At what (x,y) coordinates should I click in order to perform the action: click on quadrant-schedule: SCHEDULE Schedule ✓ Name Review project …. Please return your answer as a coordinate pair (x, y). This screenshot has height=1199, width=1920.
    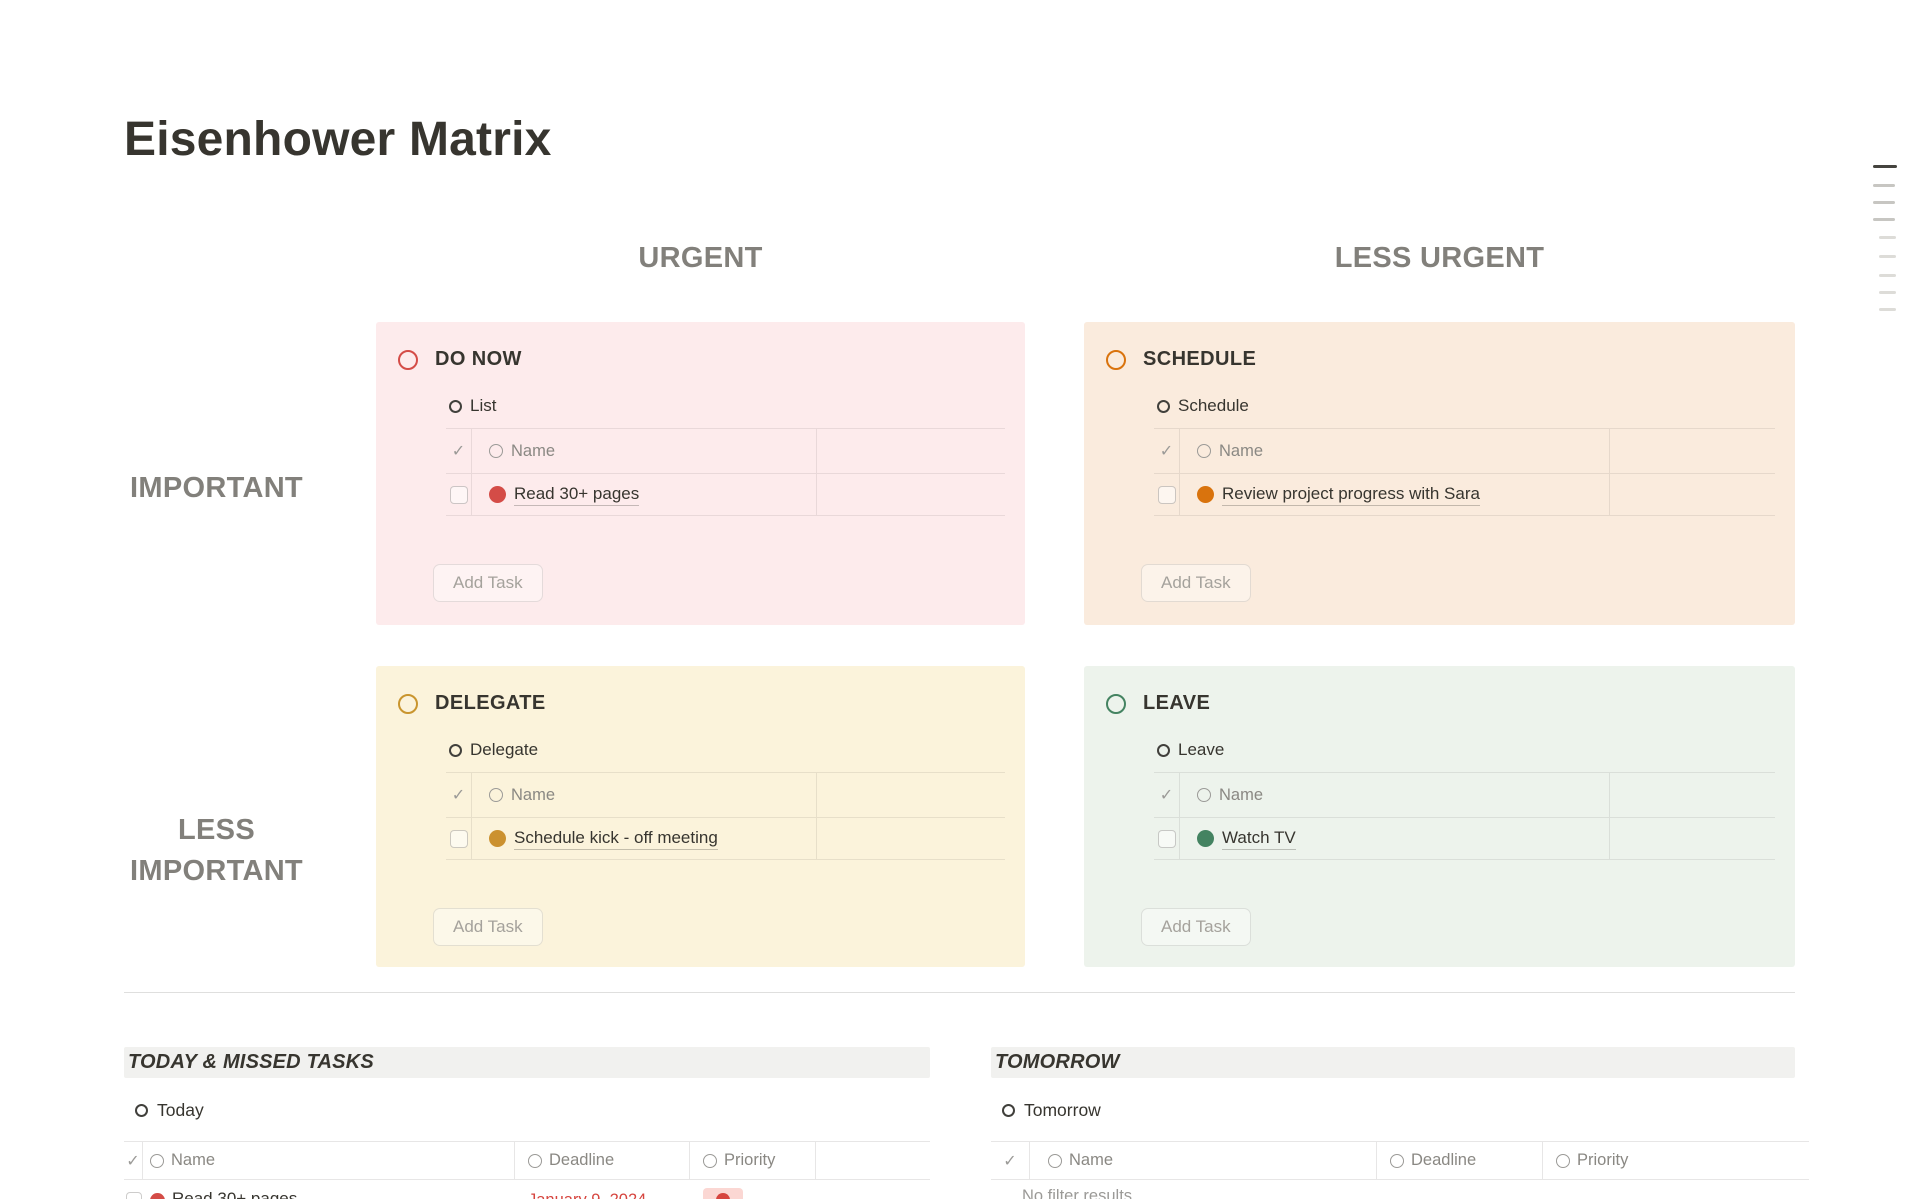
    Looking at the image, I should click on (1439, 473).